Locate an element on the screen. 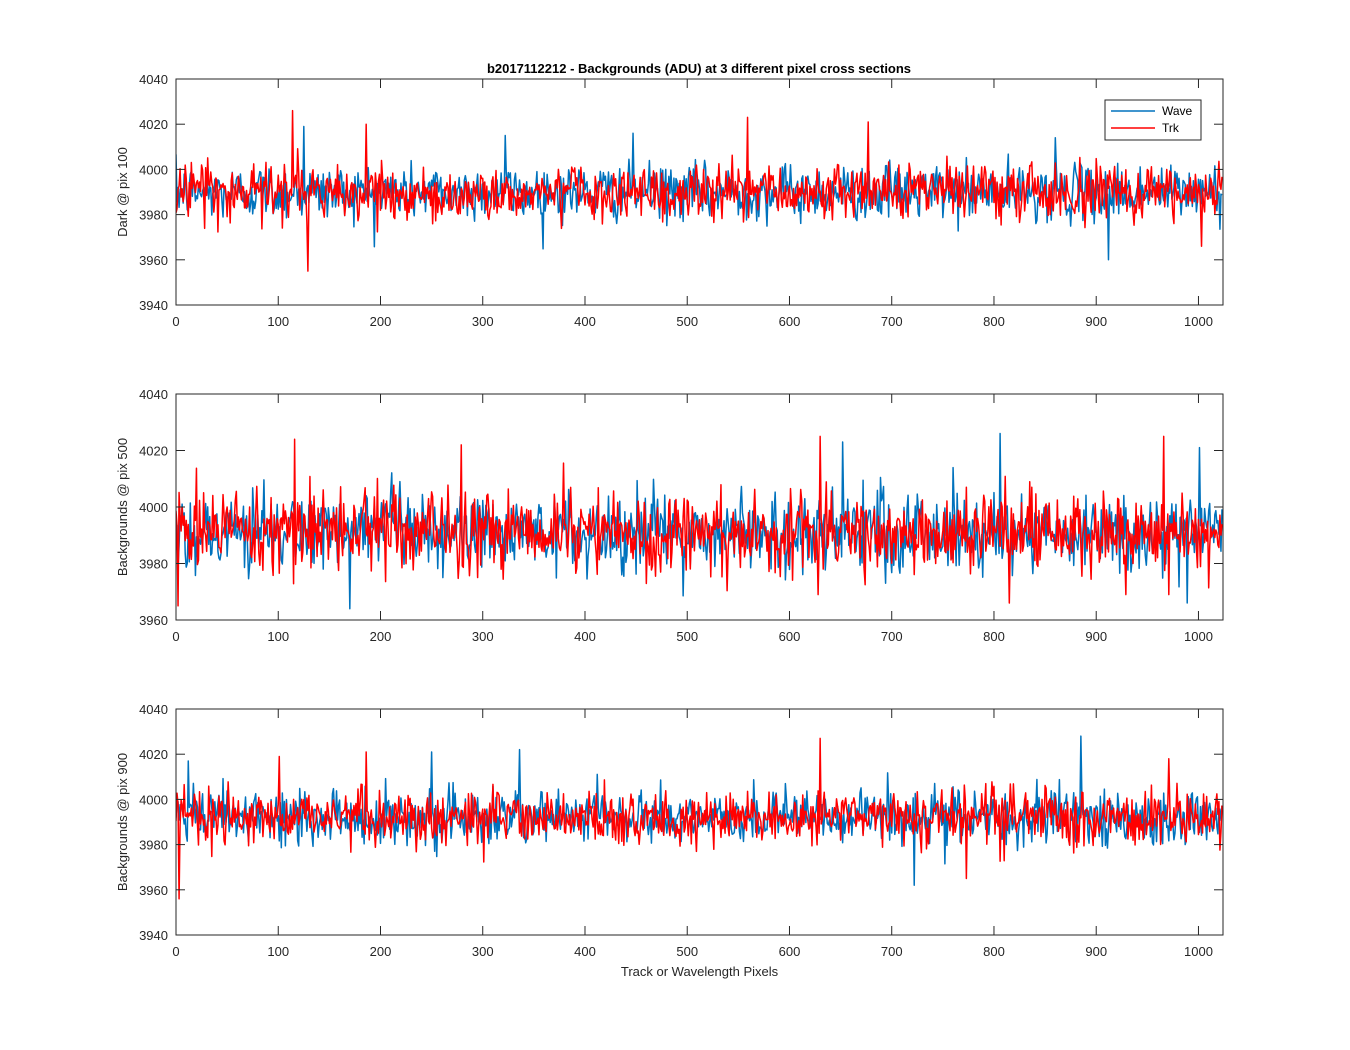 The image size is (1350, 1050). legend-box is located at coordinates (1153, 120).